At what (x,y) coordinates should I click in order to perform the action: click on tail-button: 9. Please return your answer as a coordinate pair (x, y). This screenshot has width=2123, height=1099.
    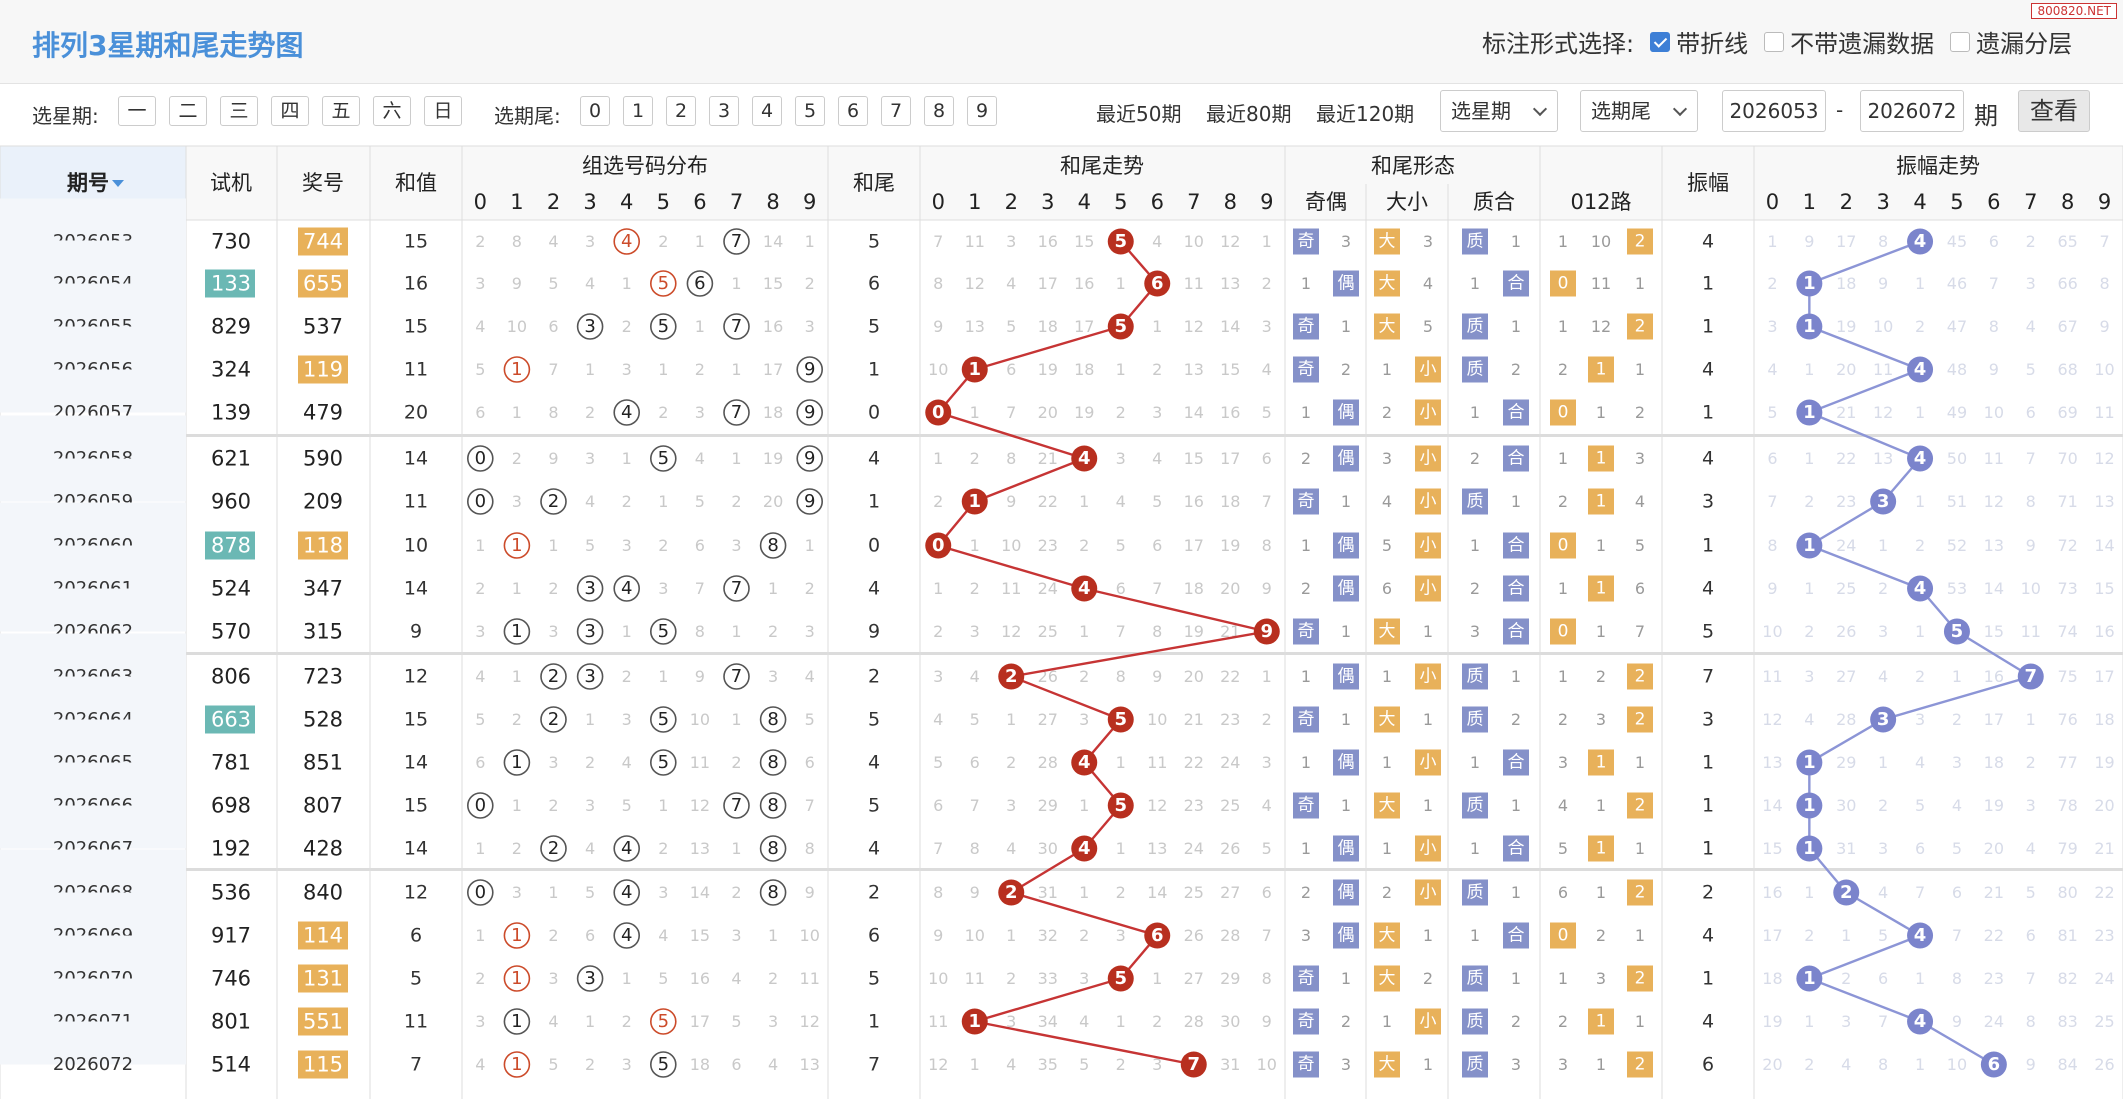
    Looking at the image, I should click on (982, 111).